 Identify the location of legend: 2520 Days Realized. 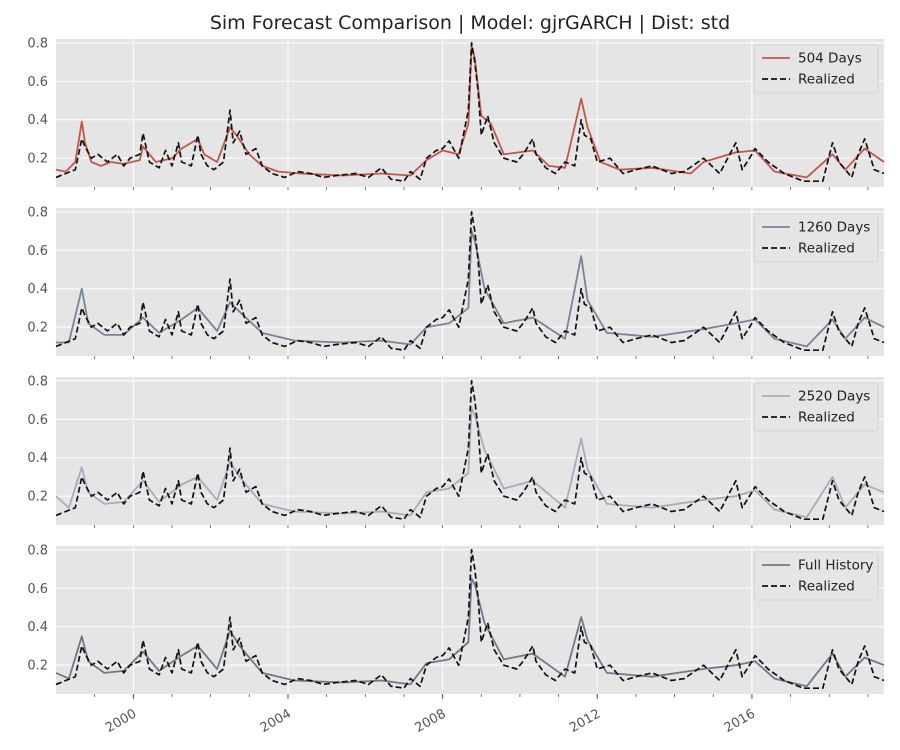
(816, 407).